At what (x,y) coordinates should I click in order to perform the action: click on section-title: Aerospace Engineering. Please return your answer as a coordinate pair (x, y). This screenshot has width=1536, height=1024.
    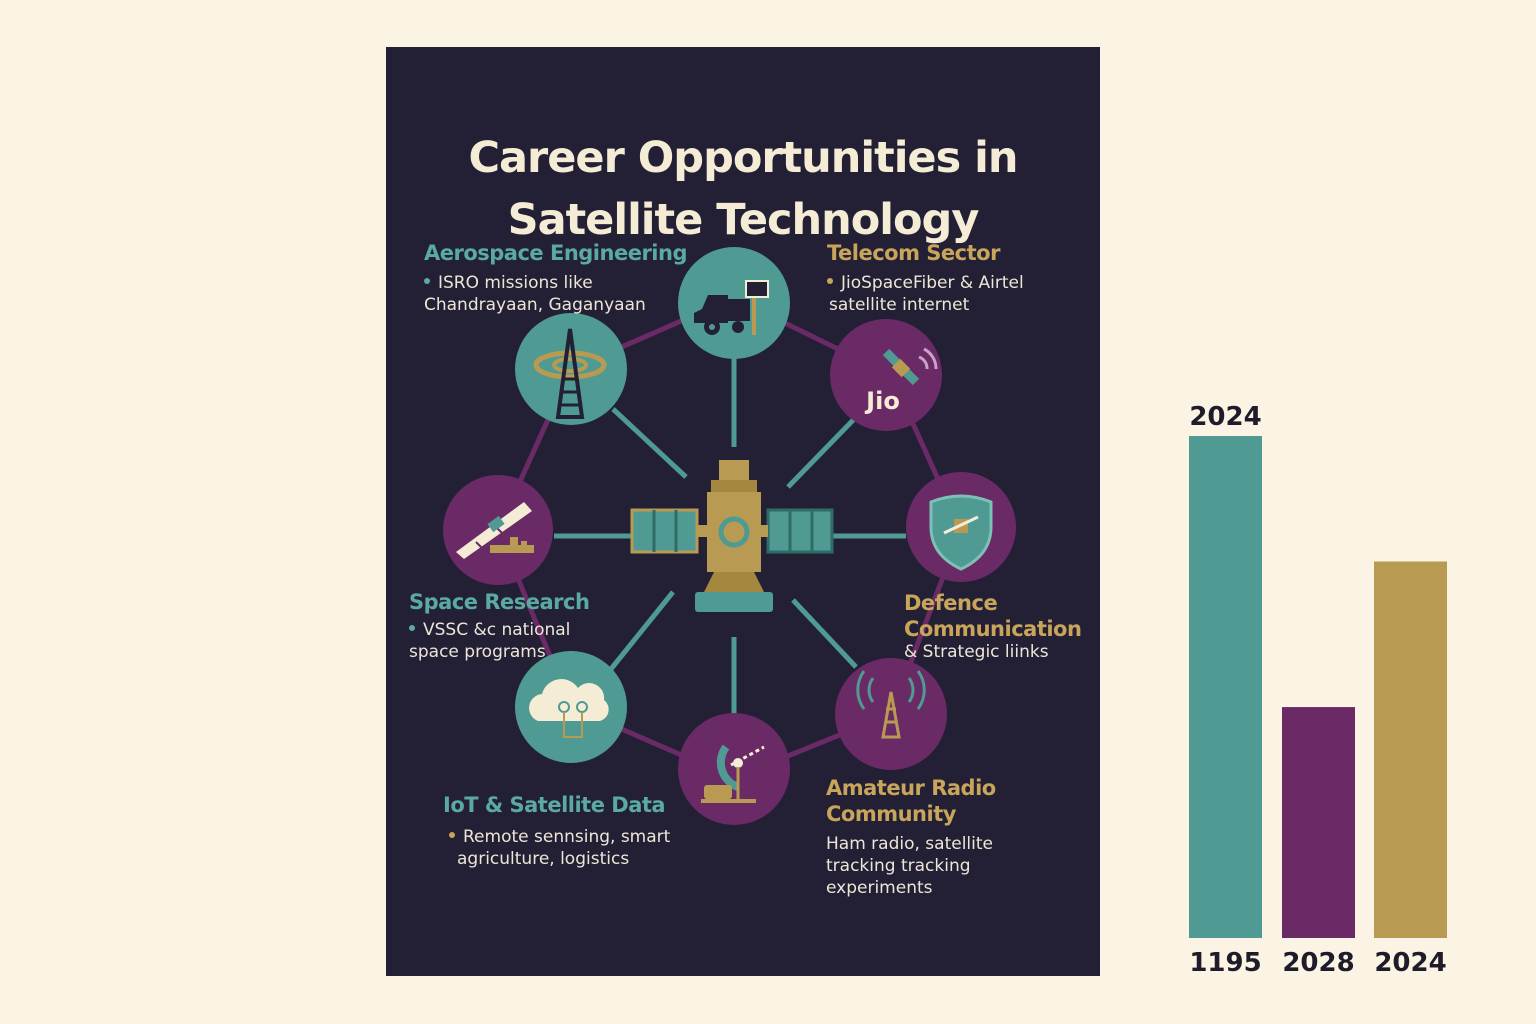
    Looking at the image, I should click on (555, 253).